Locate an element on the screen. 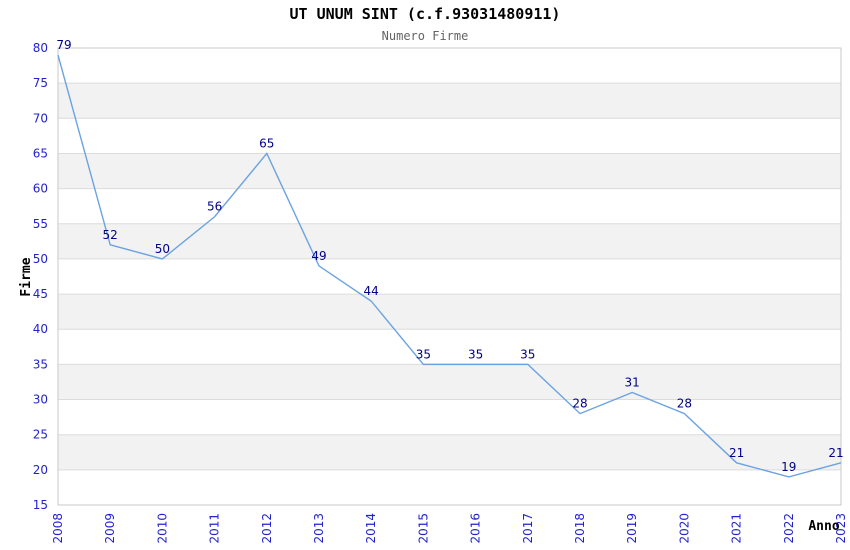 The width and height of the screenshot is (850, 550). y-tick-label: 35 is located at coordinates (40, 364).